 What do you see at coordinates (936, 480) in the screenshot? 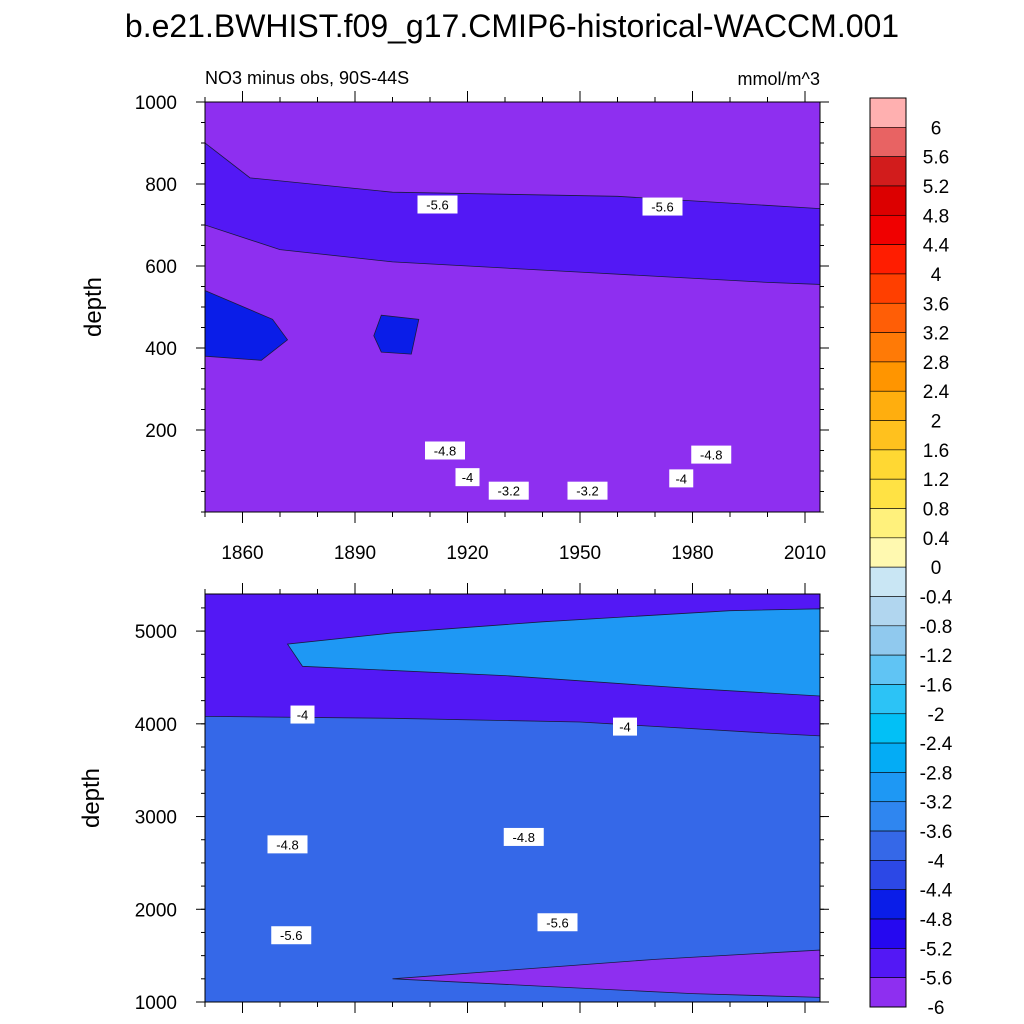
I see `colorbar-label: 1.2` at bounding box center [936, 480].